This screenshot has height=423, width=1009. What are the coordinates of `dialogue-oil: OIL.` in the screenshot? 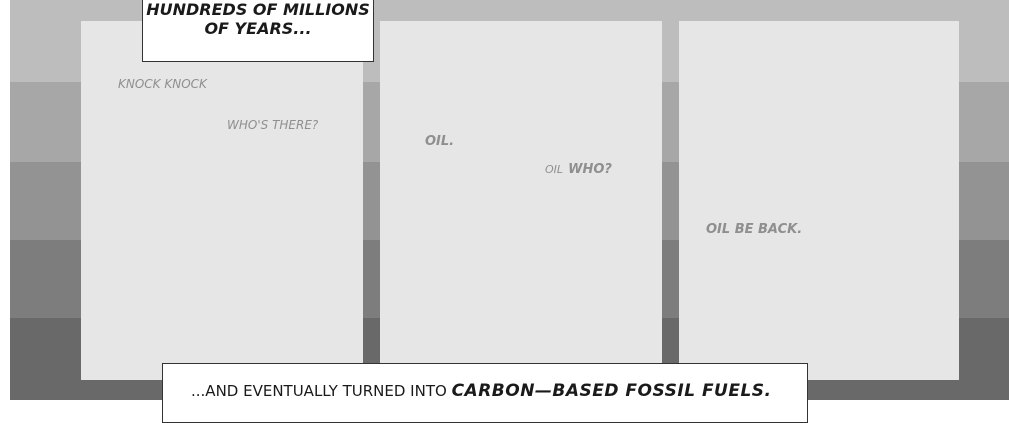 It's located at (440, 141).